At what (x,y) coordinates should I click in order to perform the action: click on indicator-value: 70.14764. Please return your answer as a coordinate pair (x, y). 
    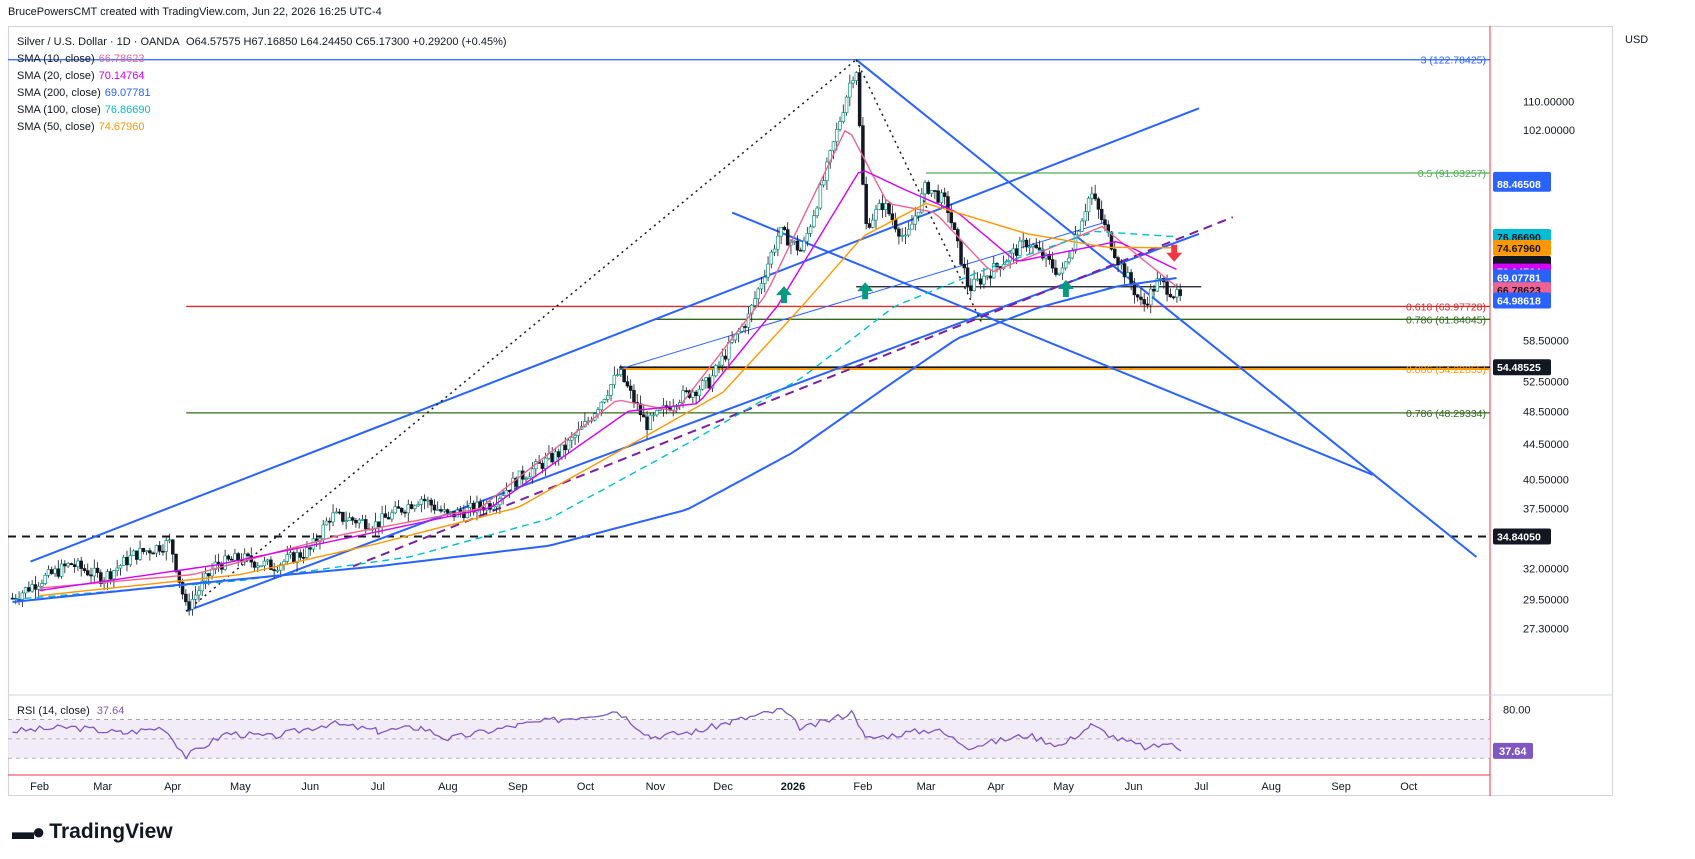
    Looking at the image, I should click on (121, 76).